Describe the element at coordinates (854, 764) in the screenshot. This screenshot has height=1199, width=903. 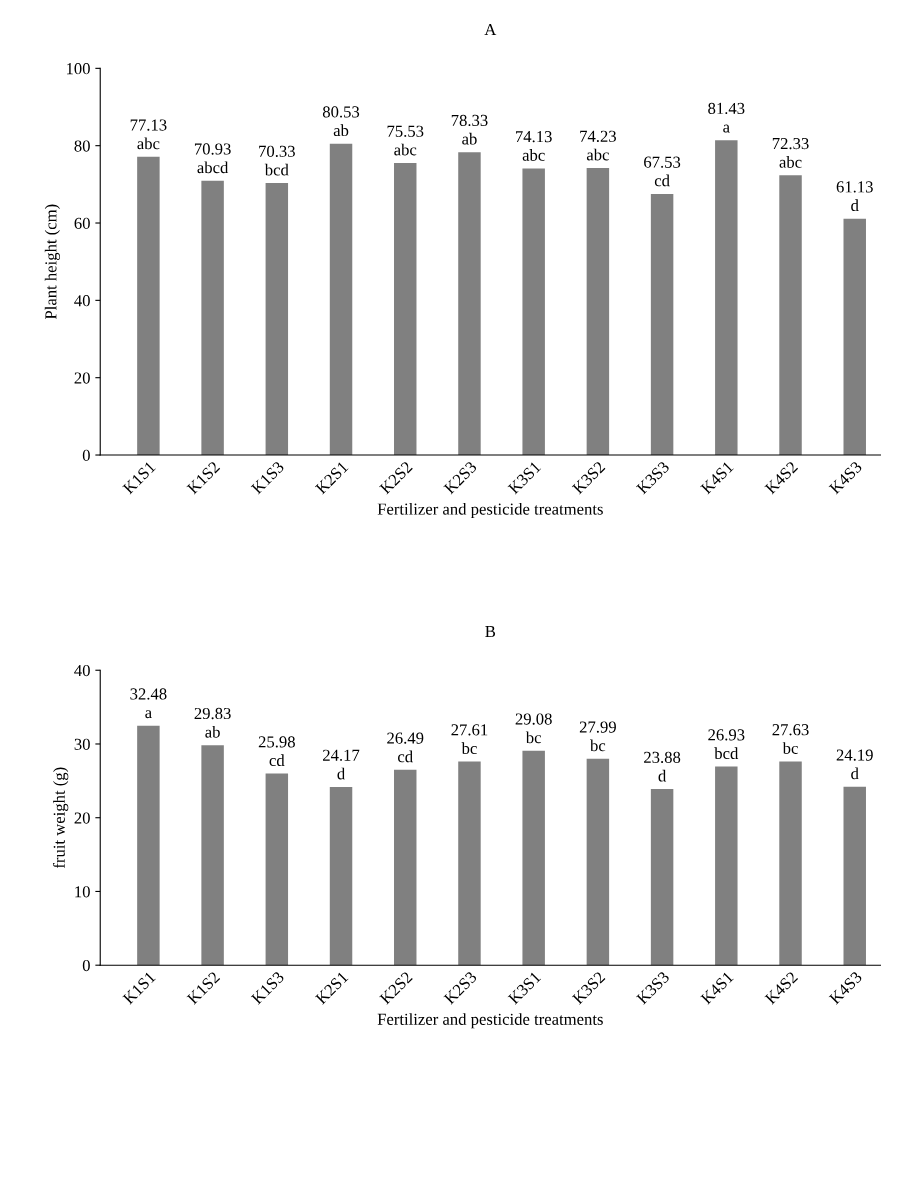
I see `data-label: 24.19 d` at that location.